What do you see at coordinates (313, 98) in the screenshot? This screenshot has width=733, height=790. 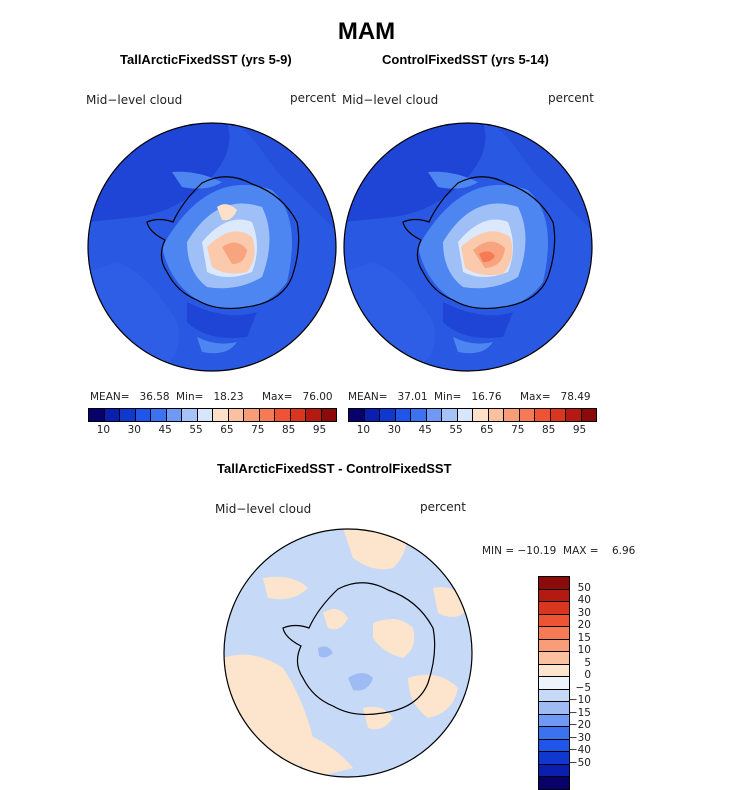 I see `panel1-units-label: percent` at bounding box center [313, 98].